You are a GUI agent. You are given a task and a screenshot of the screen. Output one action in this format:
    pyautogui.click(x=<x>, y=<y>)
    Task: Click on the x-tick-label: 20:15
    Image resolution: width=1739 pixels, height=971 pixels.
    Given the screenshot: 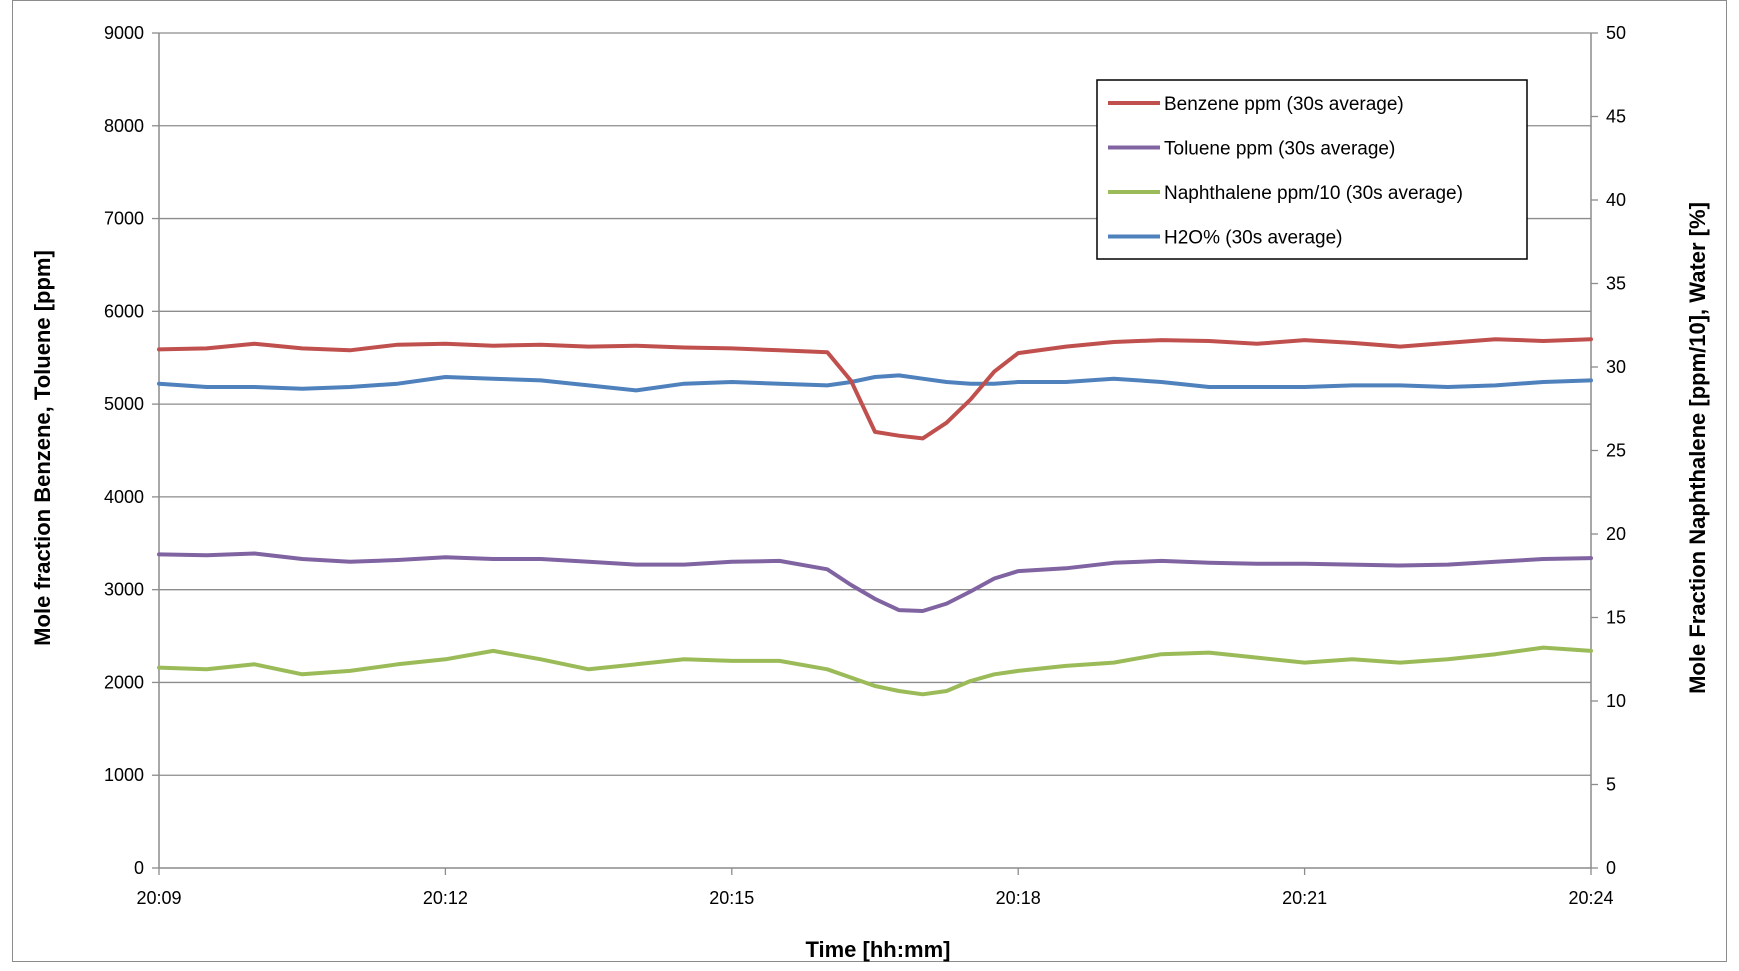 What is the action you would take?
    pyautogui.click(x=731, y=898)
    